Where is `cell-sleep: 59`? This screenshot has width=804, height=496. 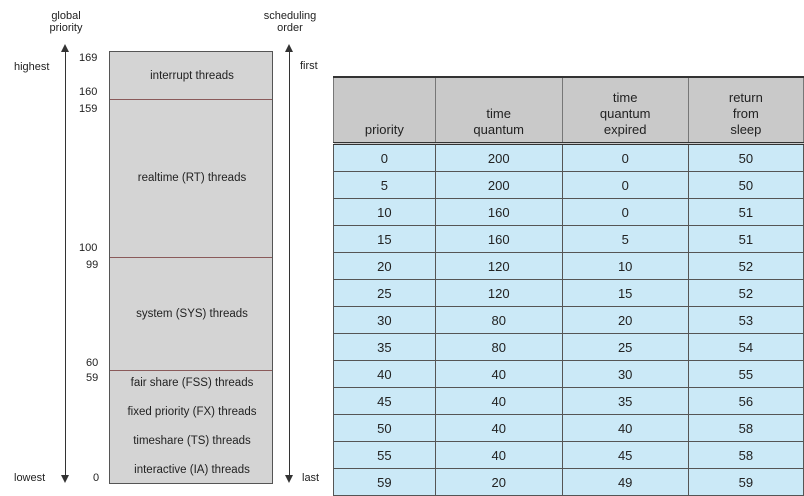
cell-sleep: 59 is located at coordinates (745, 482).